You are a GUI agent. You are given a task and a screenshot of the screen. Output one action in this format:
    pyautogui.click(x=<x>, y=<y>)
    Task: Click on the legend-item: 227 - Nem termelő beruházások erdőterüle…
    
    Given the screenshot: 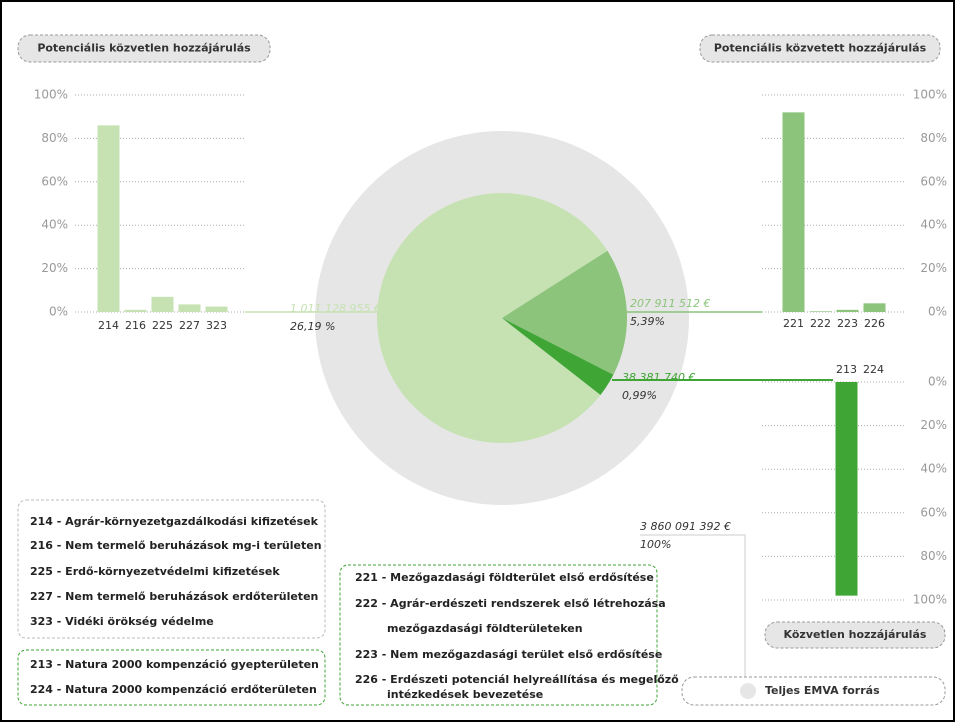 What is the action you would take?
    pyautogui.click(x=174, y=596)
    